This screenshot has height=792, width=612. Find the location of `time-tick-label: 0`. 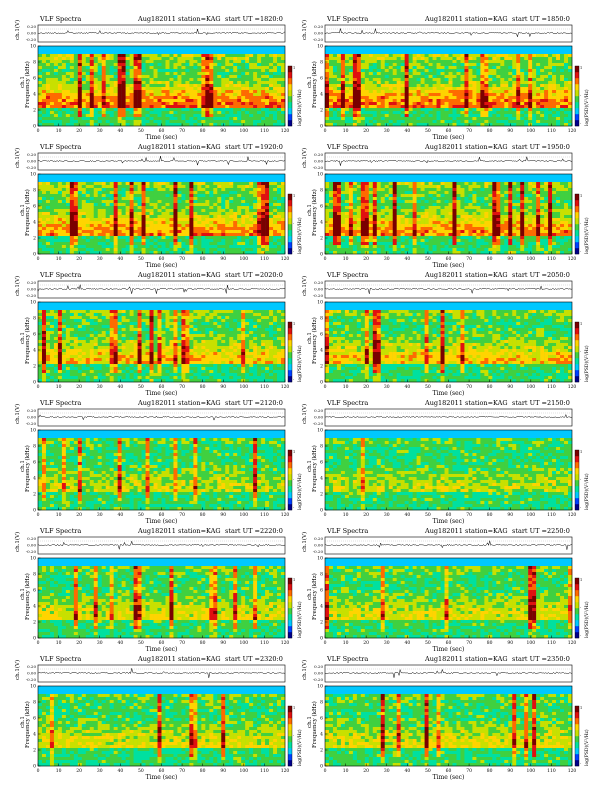

time-tick-label: 0 is located at coordinates (38, 131).